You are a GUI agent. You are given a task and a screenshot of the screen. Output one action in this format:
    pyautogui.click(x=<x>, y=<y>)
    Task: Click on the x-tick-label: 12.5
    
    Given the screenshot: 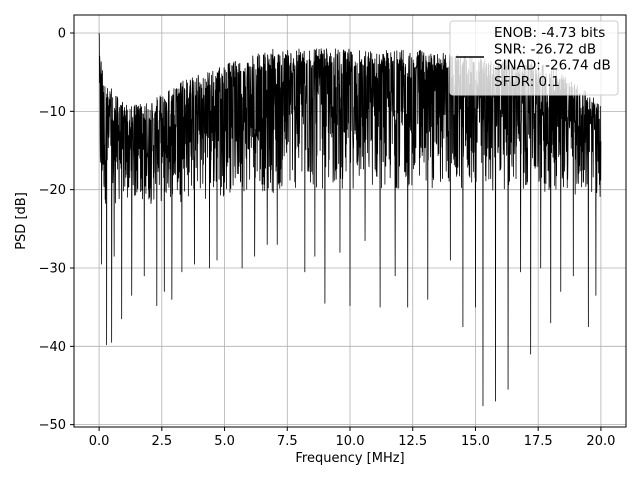 What is the action you would take?
    pyautogui.click(x=412, y=441)
    